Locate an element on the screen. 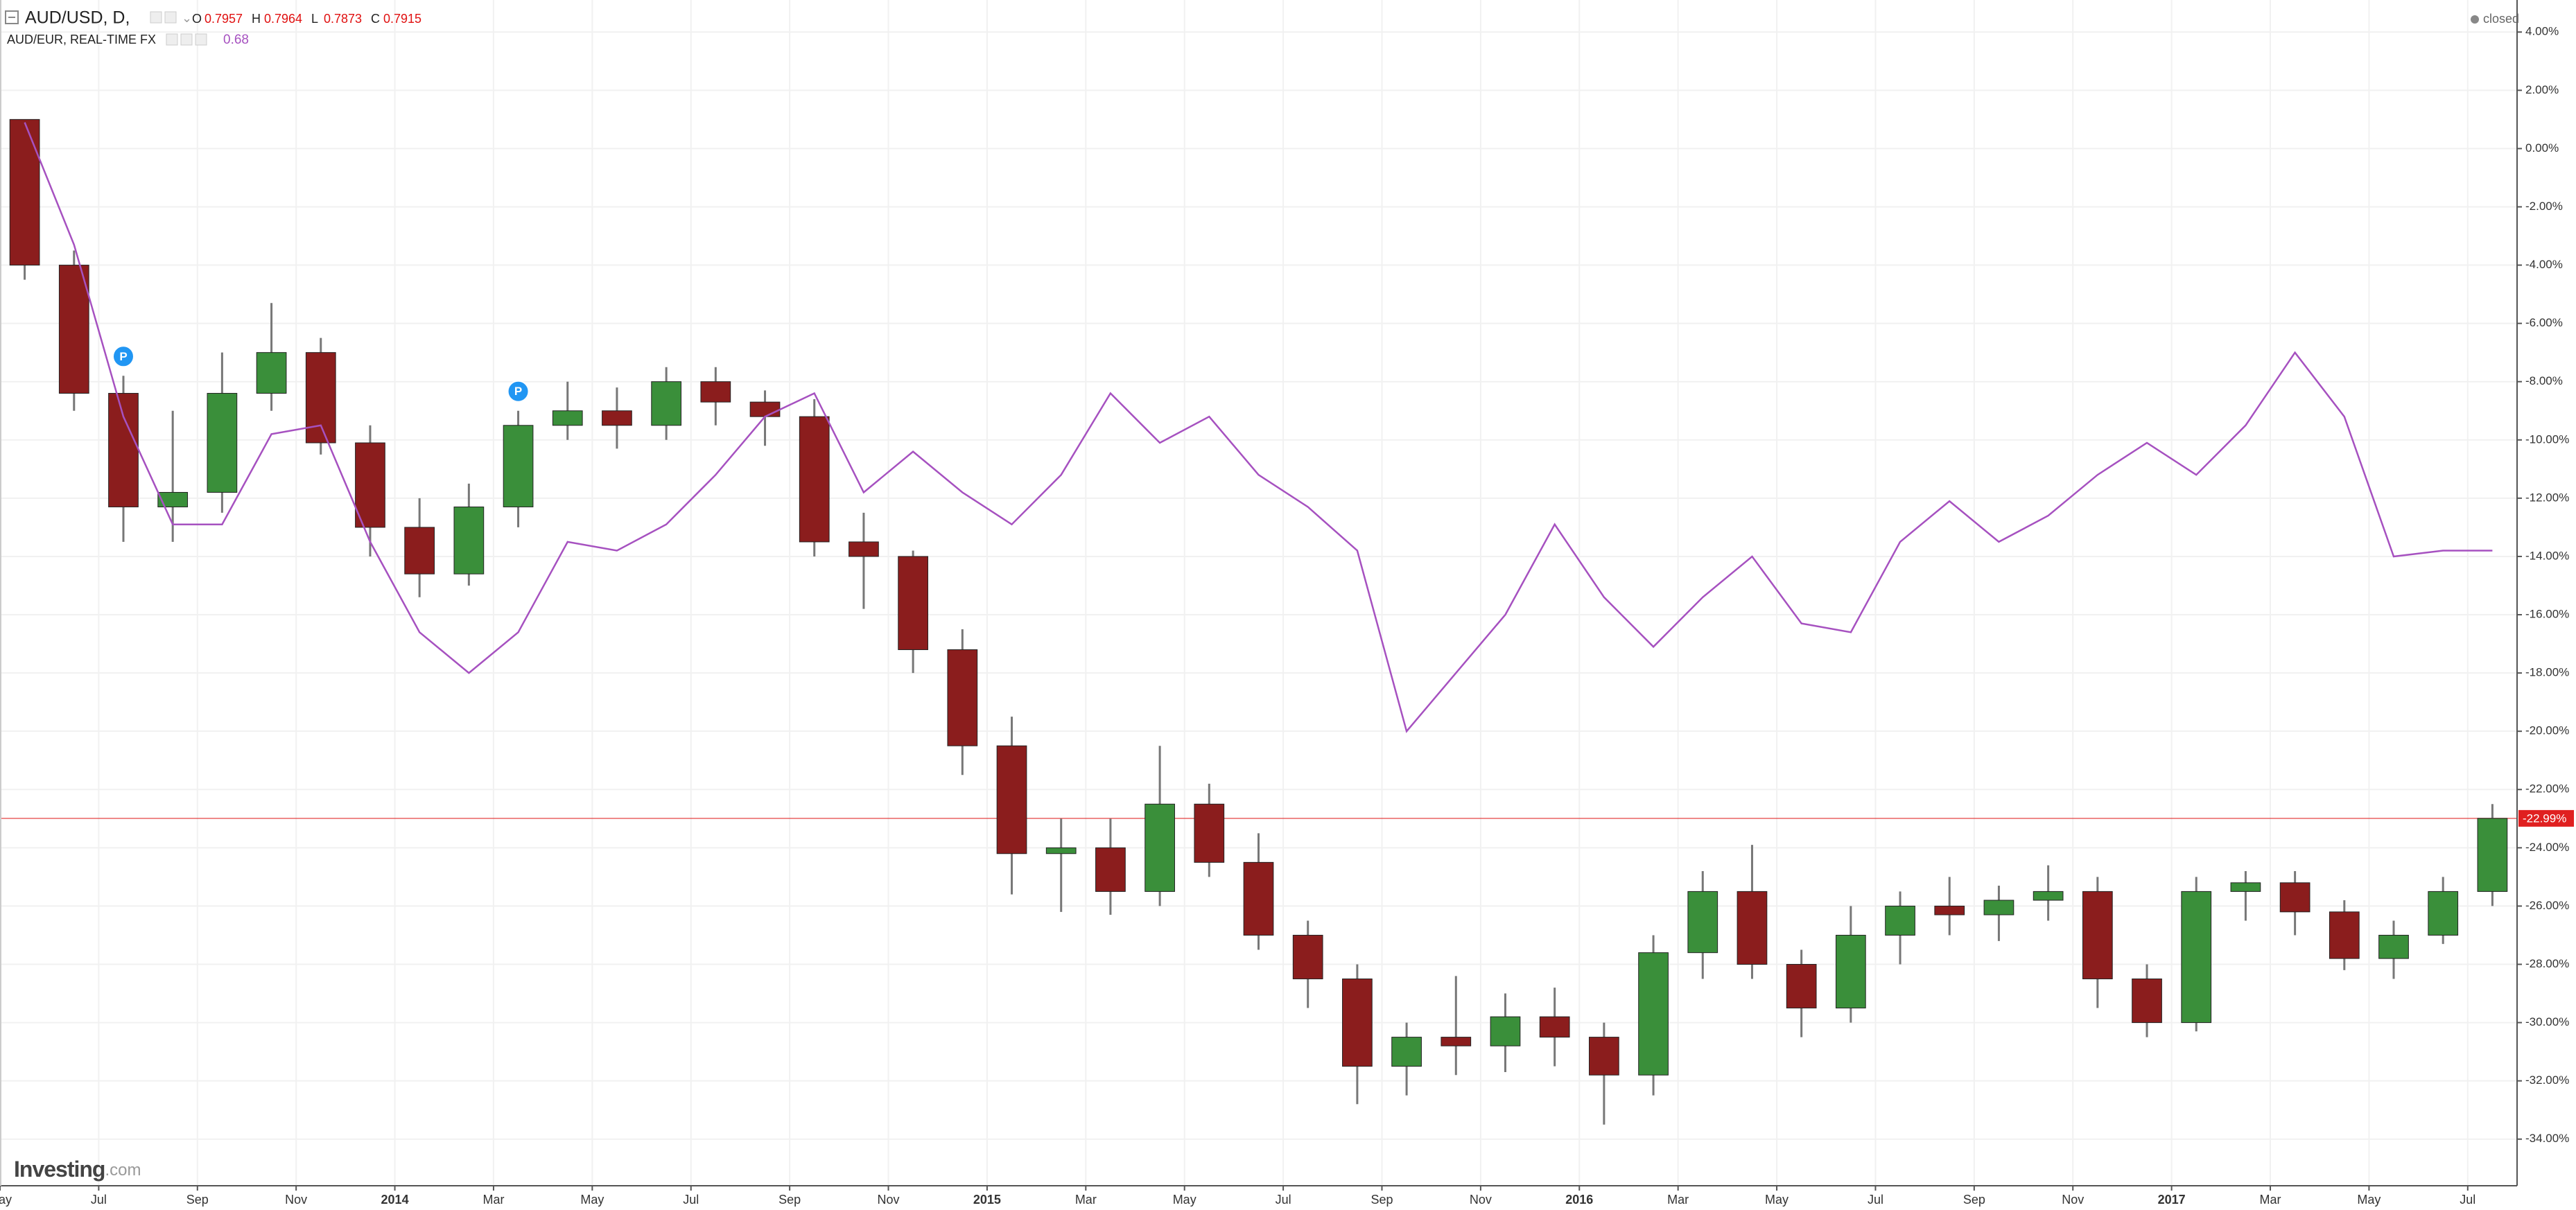 The image size is (2576, 1210). x-tick-label: 2014 is located at coordinates (395, 1200).